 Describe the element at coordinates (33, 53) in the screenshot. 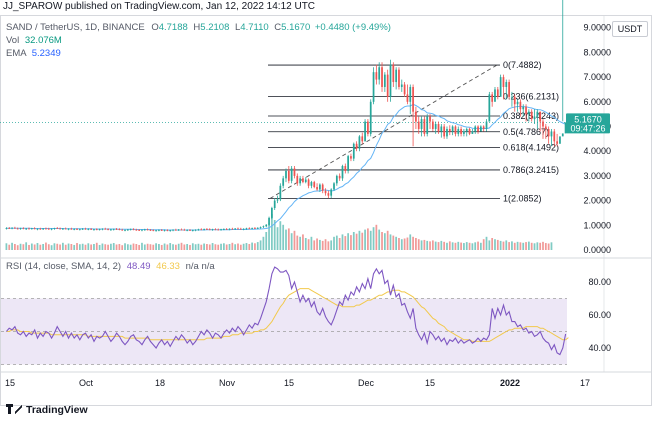

I see `ema-legend: EMA 5.2349` at that location.